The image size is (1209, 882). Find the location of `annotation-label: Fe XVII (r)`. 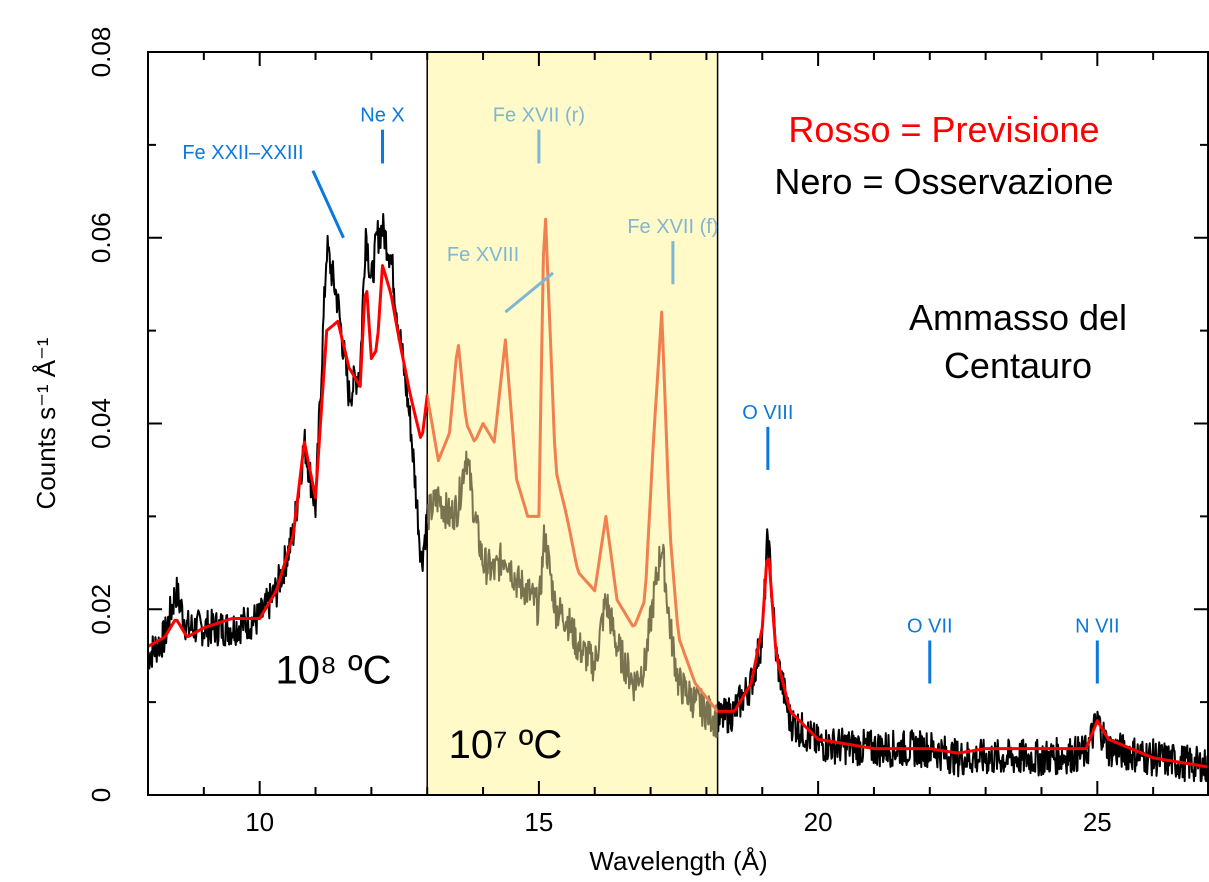

annotation-label: Fe XVII (r) is located at coordinates (539, 116).